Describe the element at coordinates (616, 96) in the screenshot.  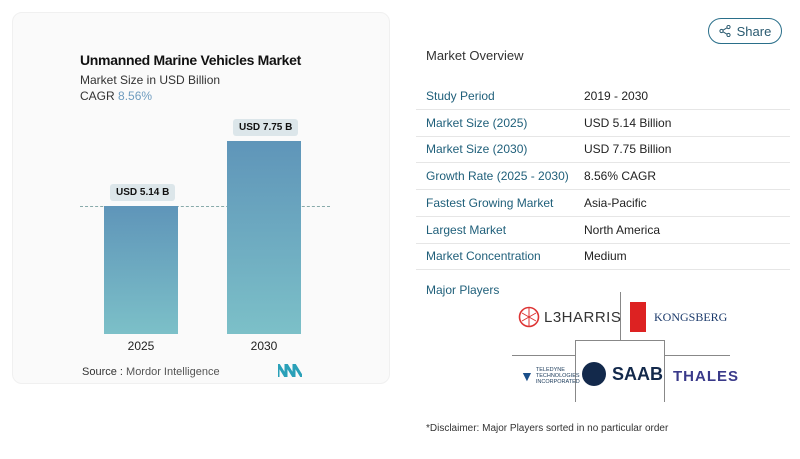
I see `row-value: 2019 - 2030` at that location.